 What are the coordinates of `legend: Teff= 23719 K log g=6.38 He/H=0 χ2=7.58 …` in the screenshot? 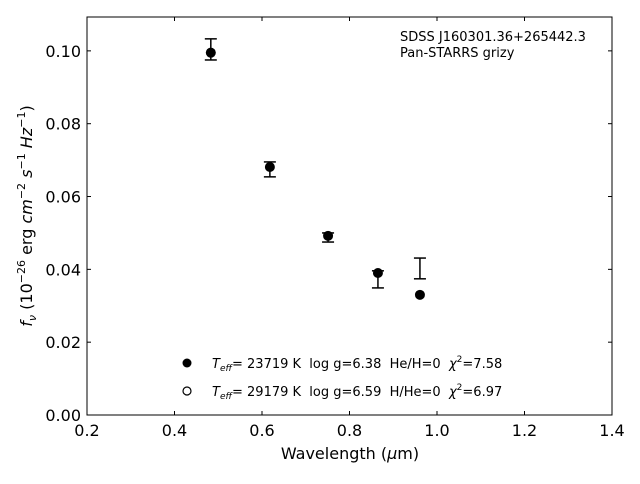 It's located at (342, 378).